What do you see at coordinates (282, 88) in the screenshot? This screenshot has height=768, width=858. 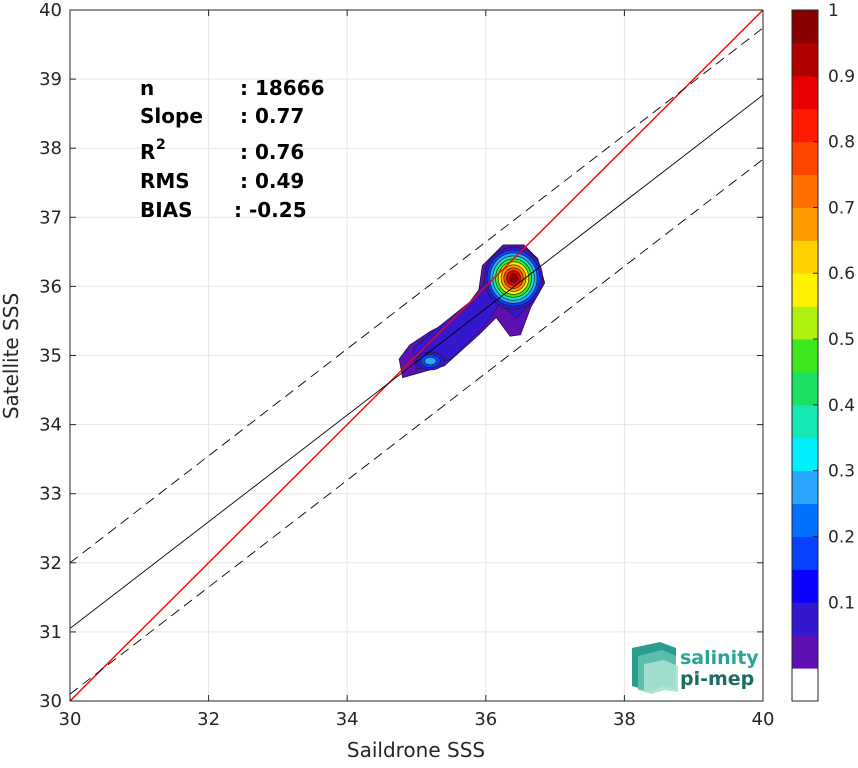 I see `stat-value-n: : 18666` at bounding box center [282, 88].